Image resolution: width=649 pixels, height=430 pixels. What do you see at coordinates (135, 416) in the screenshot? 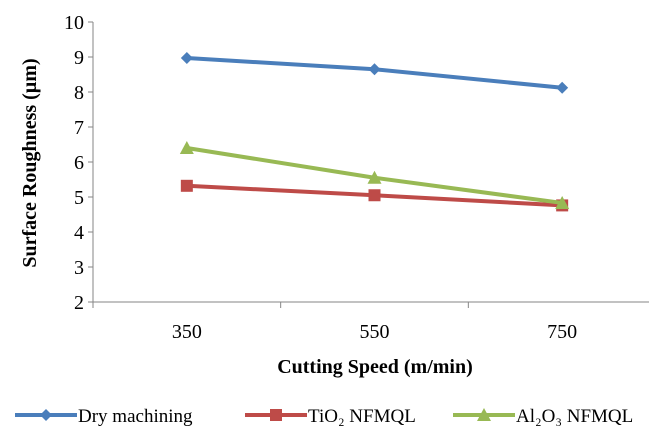
I see `legend-label: Dry machining` at bounding box center [135, 416].